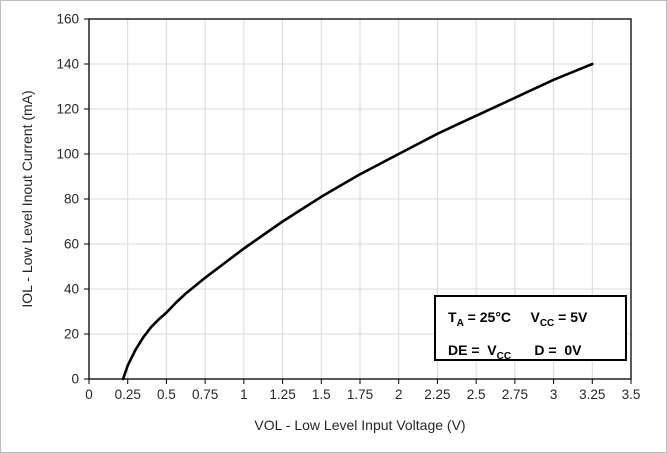 This screenshot has height=453, width=667. Describe the element at coordinates (71, 289) in the screenshot. I see `y-tick-label: 40` at that location.